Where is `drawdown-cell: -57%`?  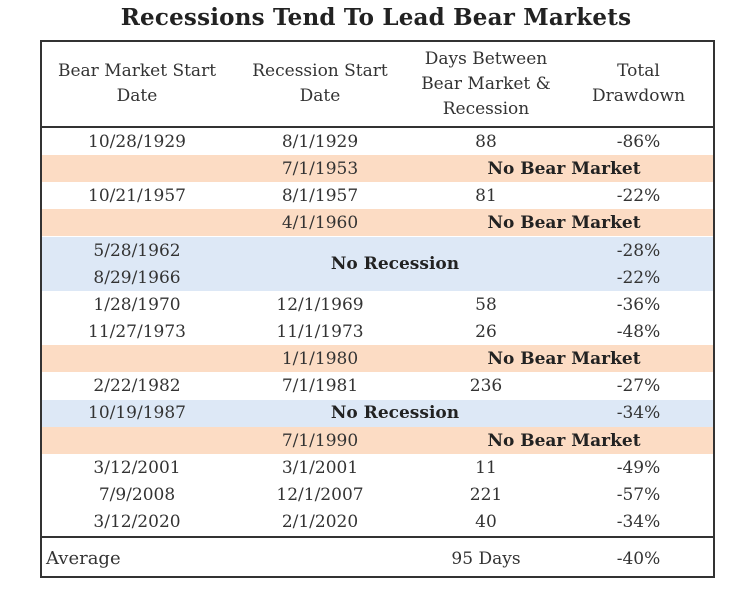
drawdown-cell: -57% is located at coordinates (638, 495).